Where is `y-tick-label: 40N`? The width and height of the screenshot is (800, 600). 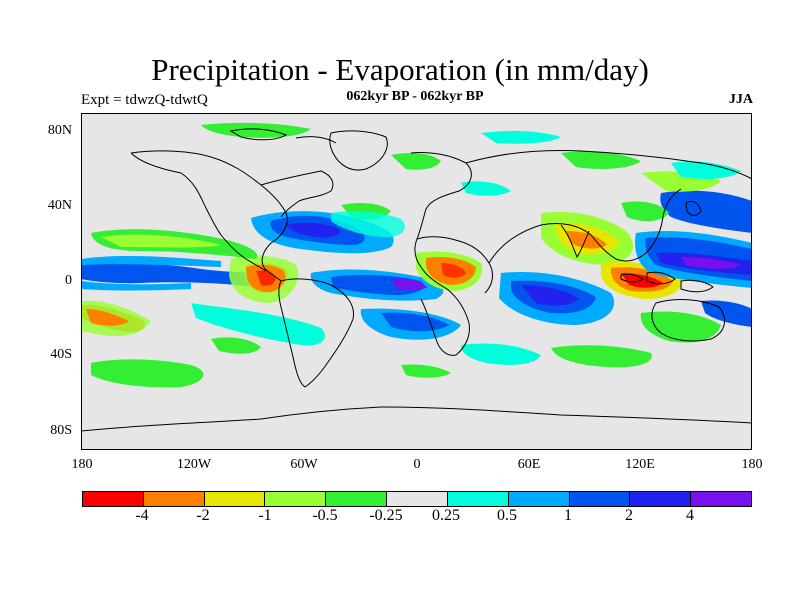 y-tick-label: 40N is located at coordinates (59, 205).